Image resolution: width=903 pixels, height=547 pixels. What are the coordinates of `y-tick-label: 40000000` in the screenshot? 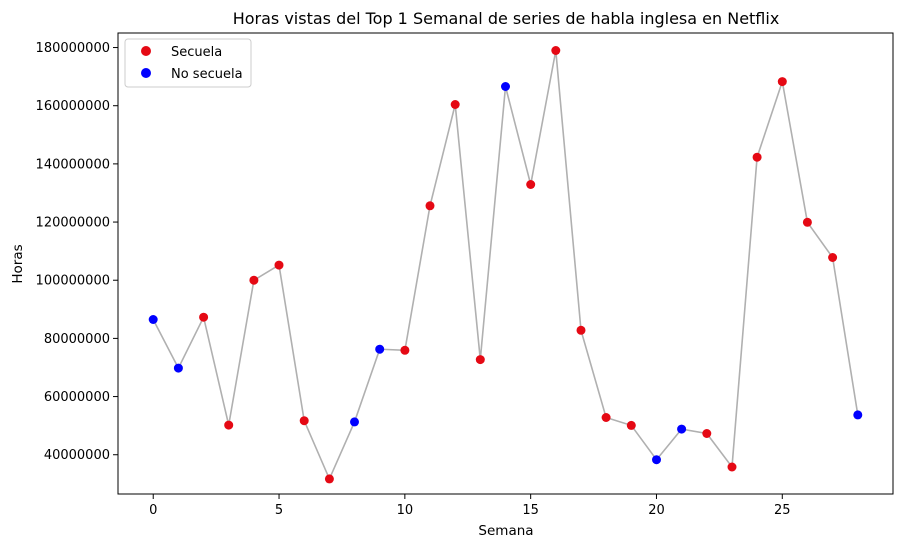 It's located at (77, 455).